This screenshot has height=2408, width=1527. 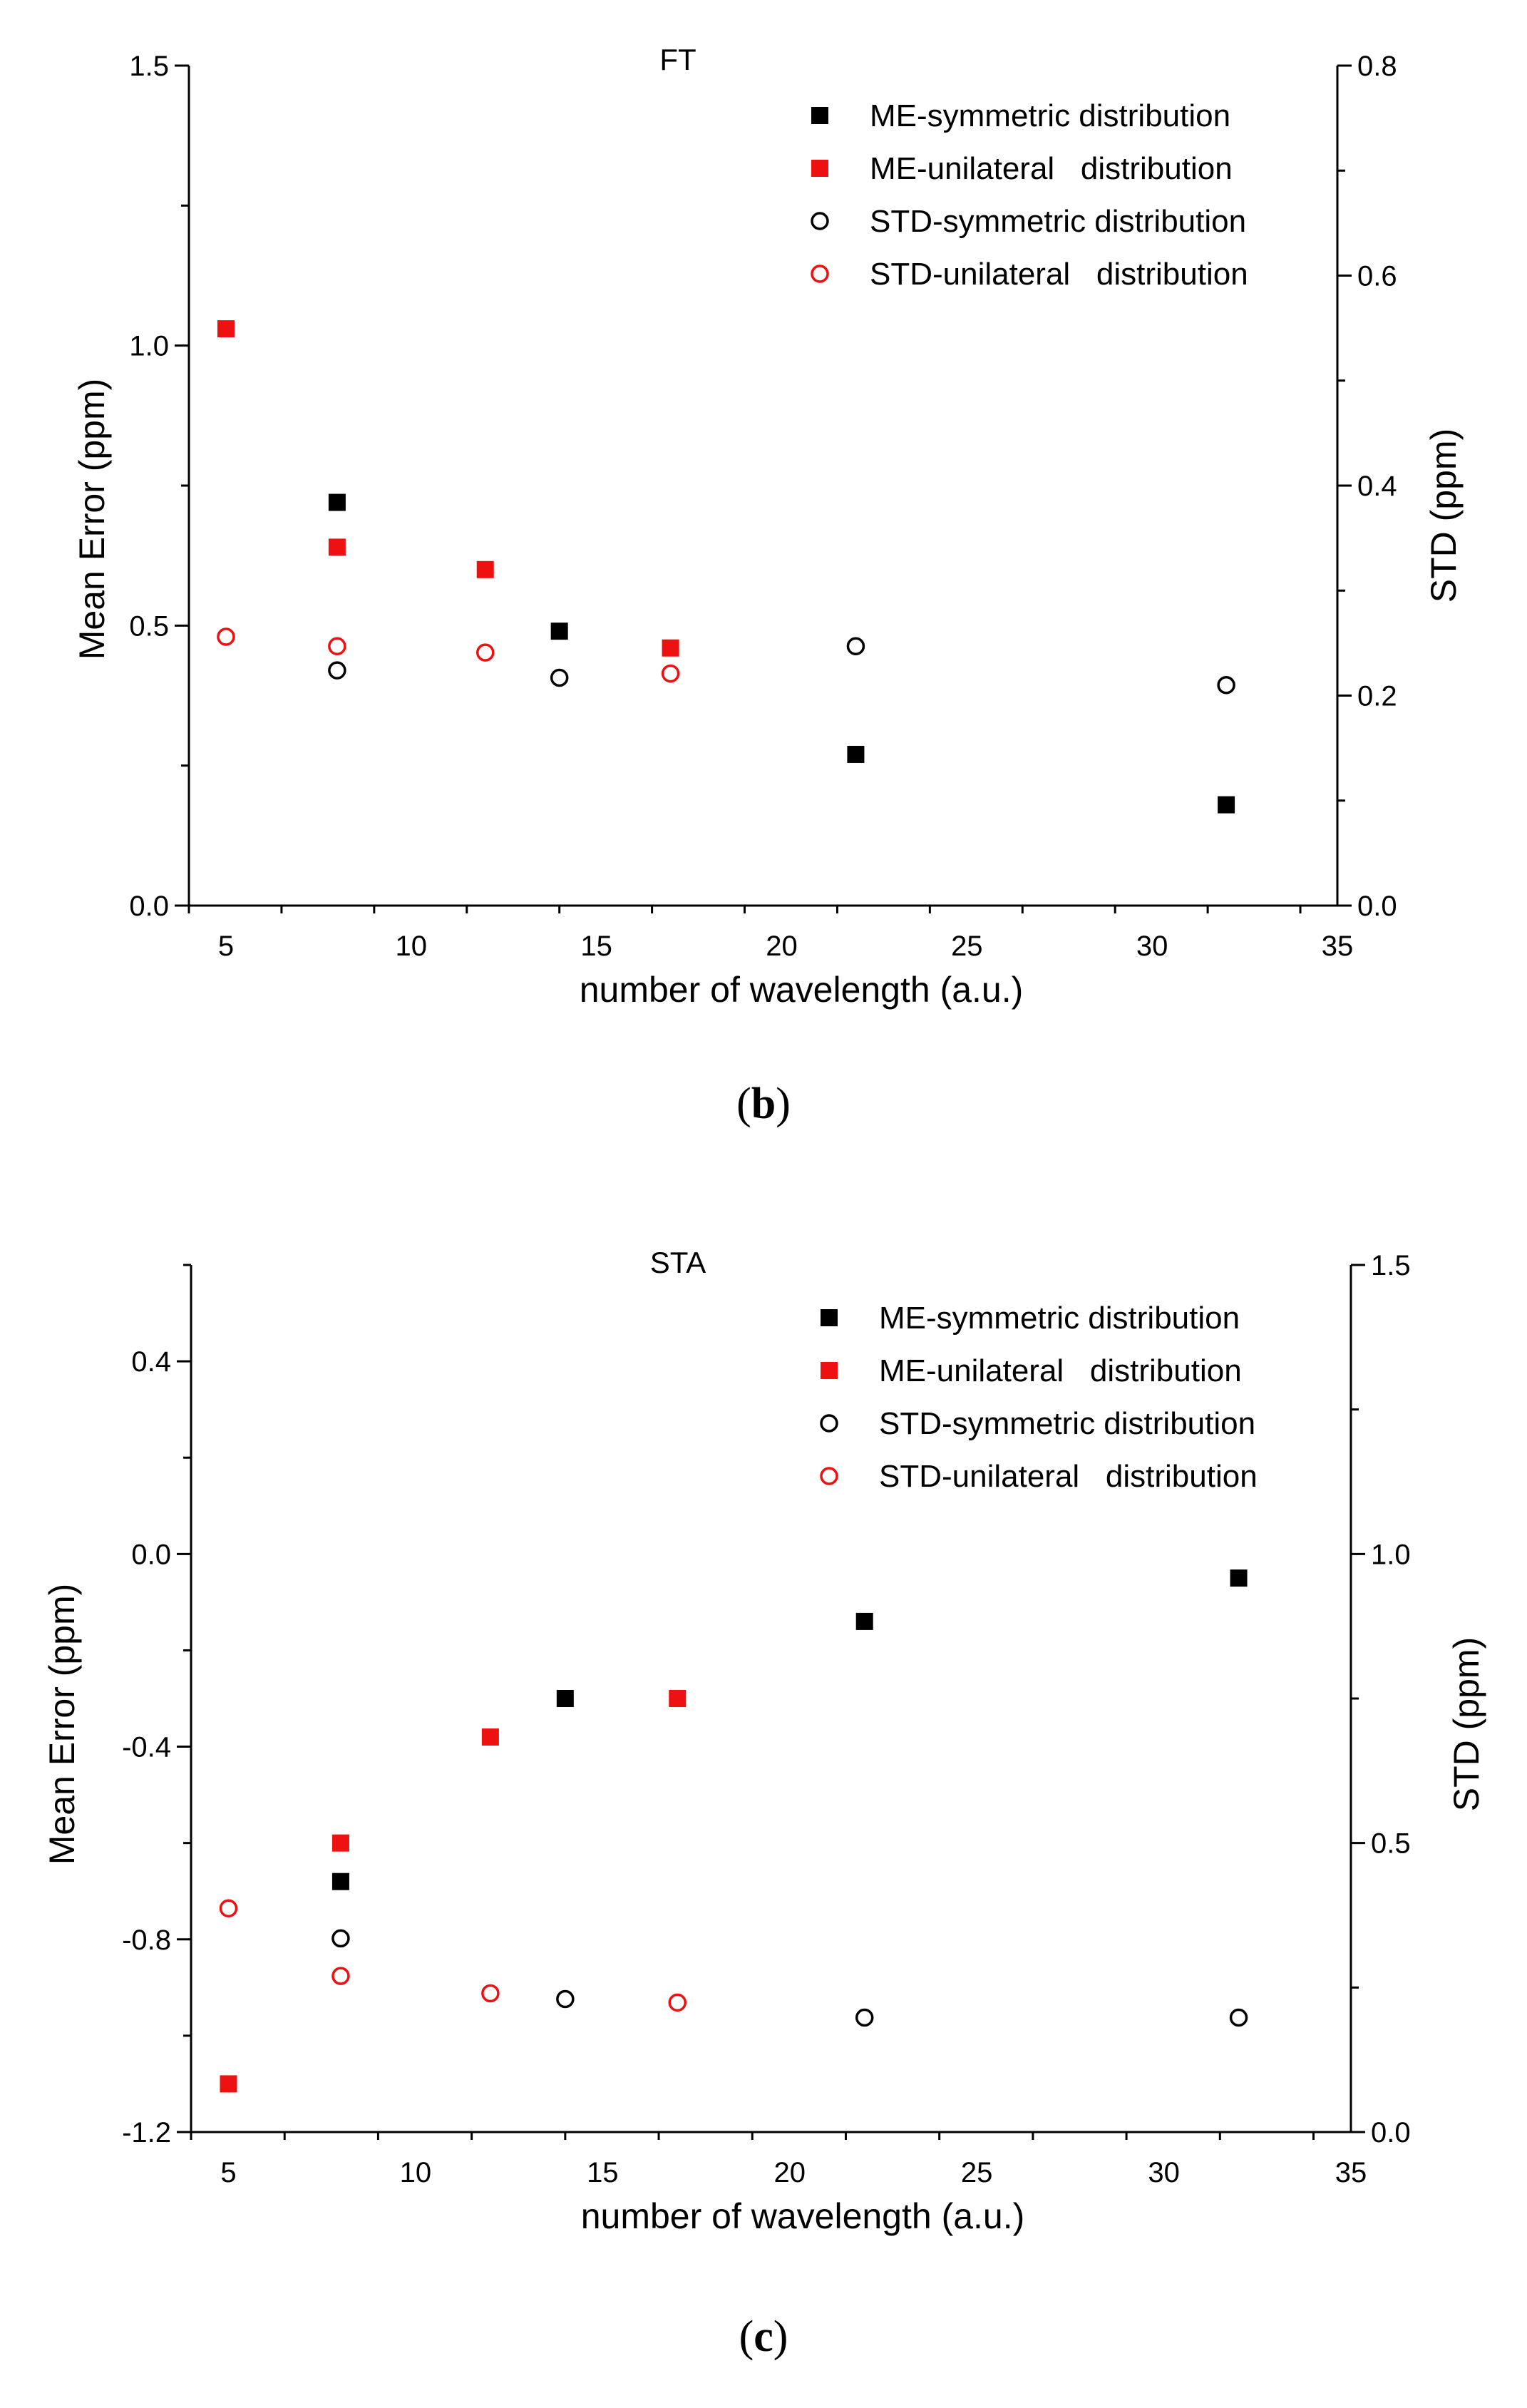 What do you see at coordinates (1391, 1554) in the screenshot?
I see `y-right-tick-label: 1.0` at bounding box center [1391, 1554].